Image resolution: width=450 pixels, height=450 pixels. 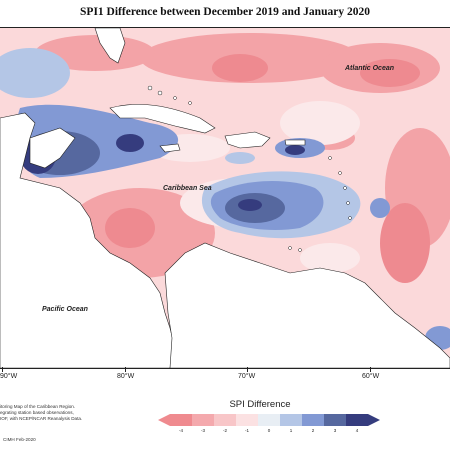 What do you see at coordinates (41, 418) in the screenshot?
I see `credit-line-3: IOF, with NCEP/NCAR Reanalysis Data.` at bounding box center [41, 418].